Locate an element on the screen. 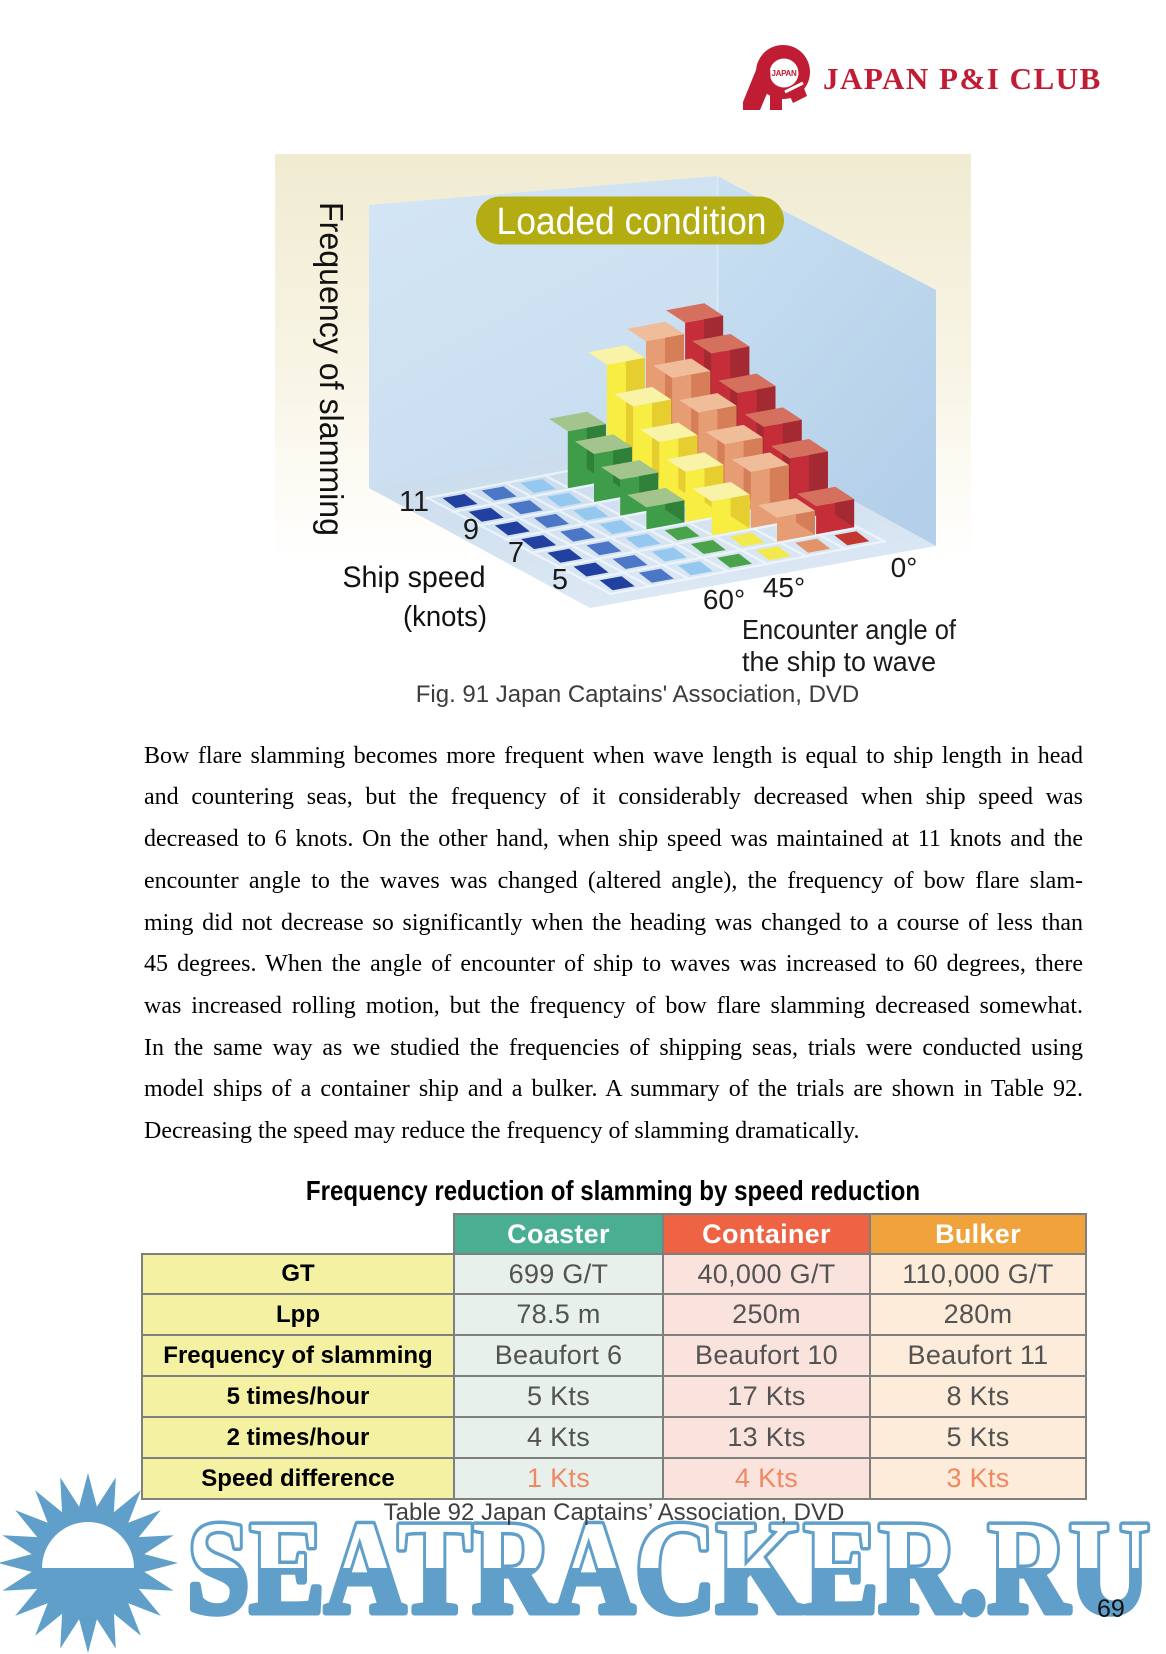 The width and height of the screenshot is (1166, 1654). svg-text: 7 is located at coordinates (516, 553).